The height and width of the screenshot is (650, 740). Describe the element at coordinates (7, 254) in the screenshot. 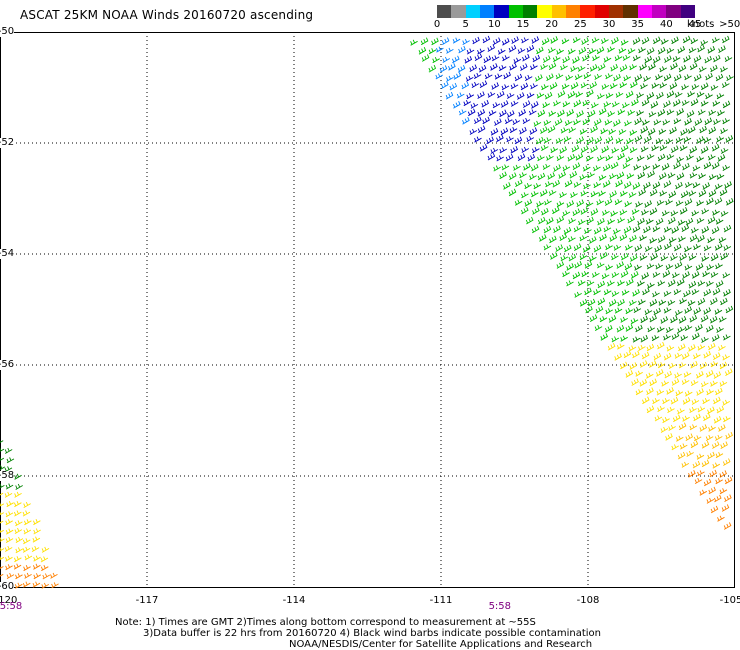

I see `latitude-label: -54` at that location.